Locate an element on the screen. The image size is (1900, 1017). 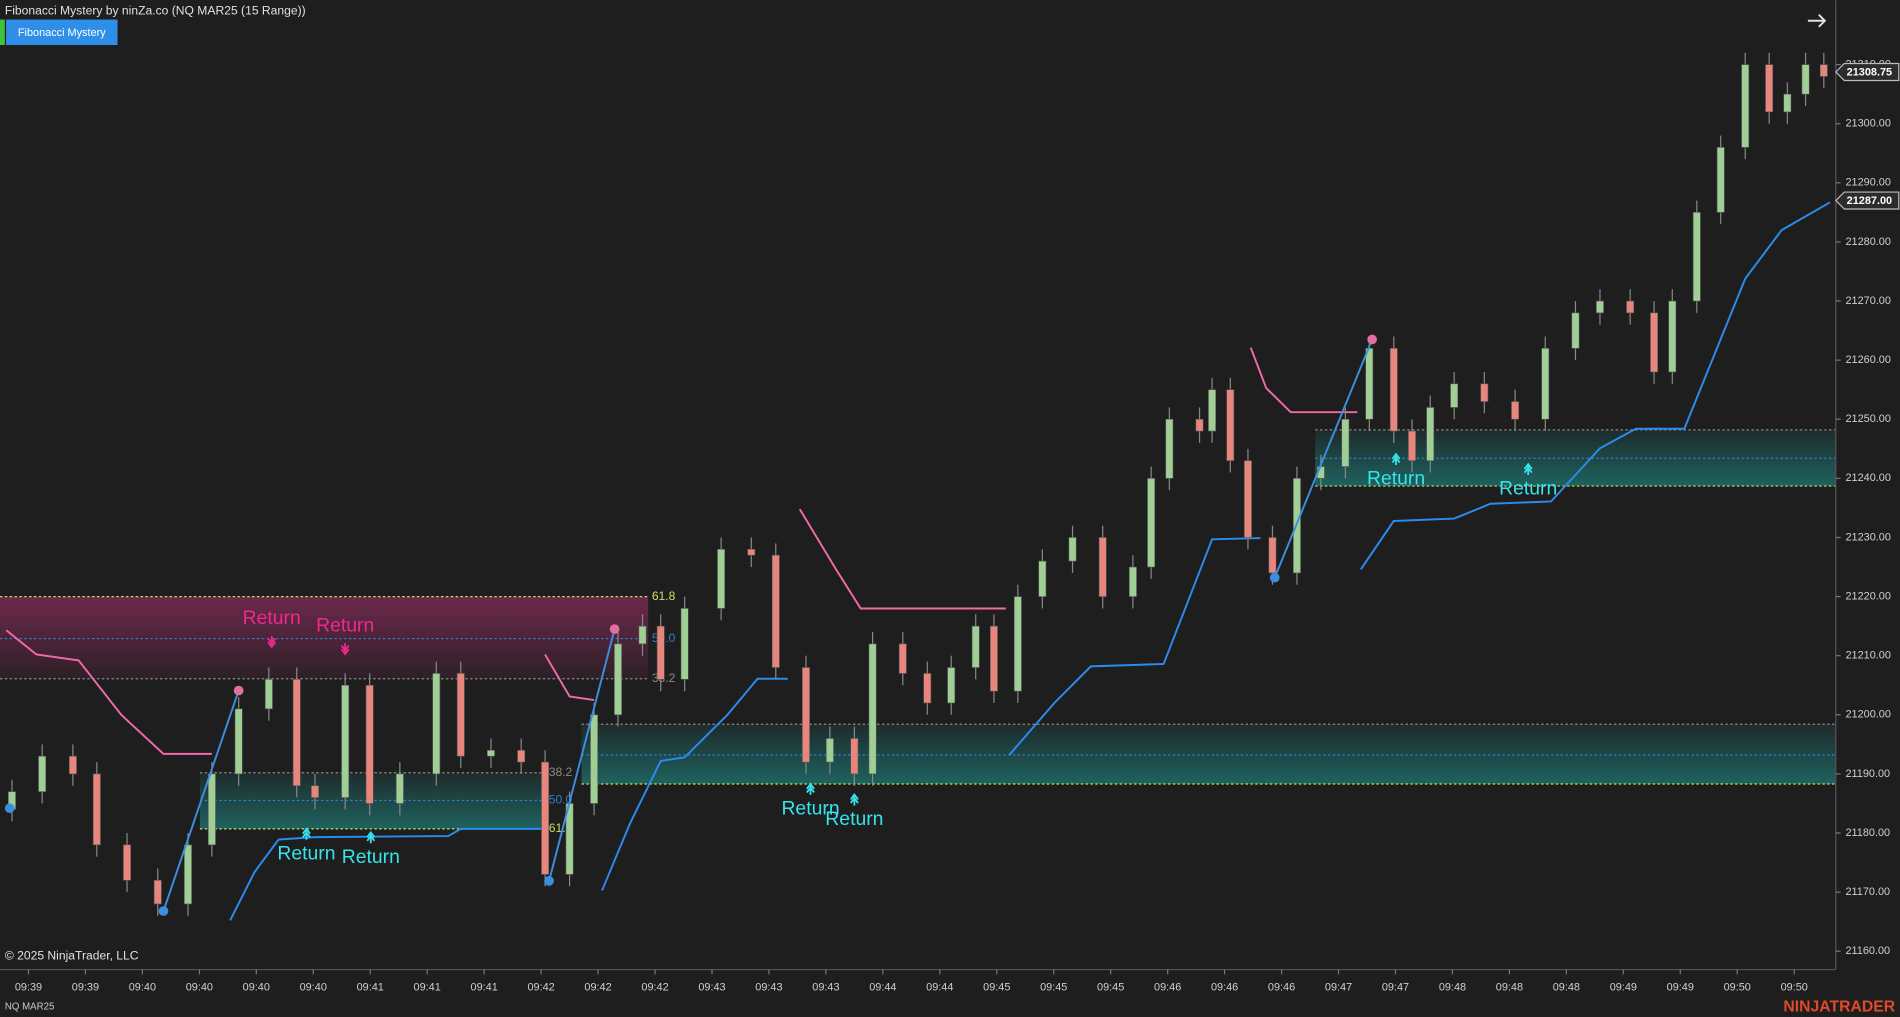
fib-level-label: 61.8 is located at coordinates (664, 596).